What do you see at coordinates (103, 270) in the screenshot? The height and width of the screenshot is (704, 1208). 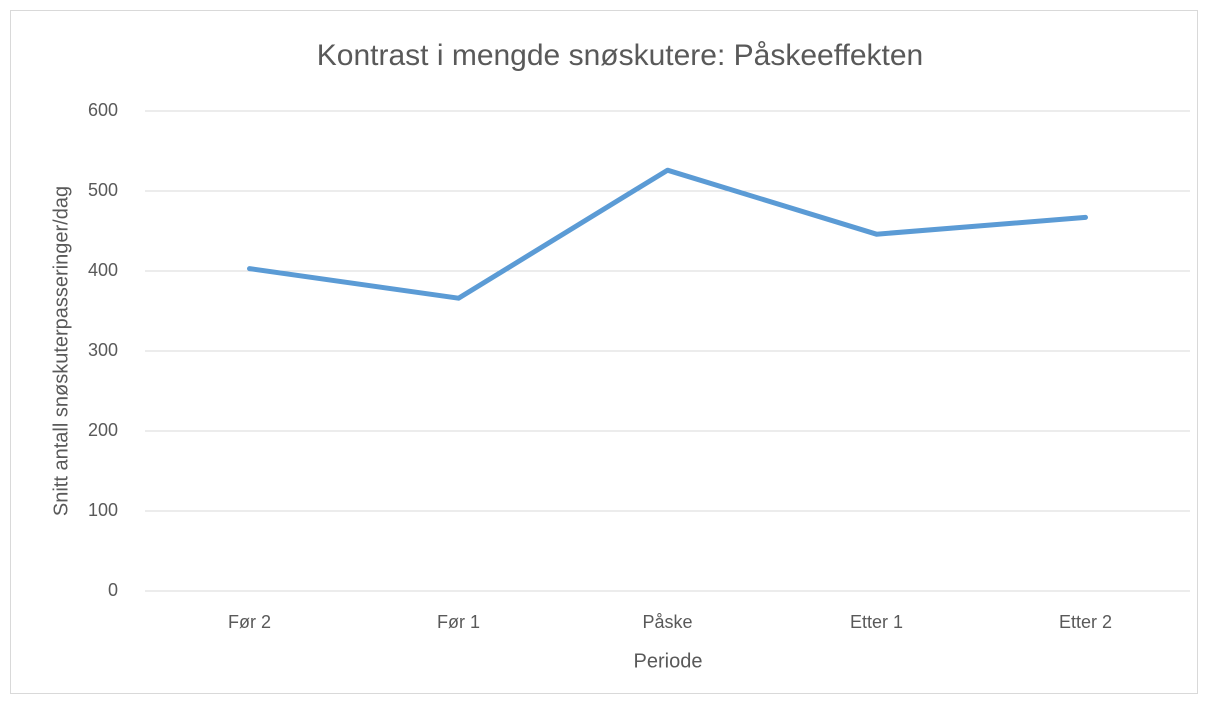 I see `y-tick-label: 400` at bounding box center [103, 270].